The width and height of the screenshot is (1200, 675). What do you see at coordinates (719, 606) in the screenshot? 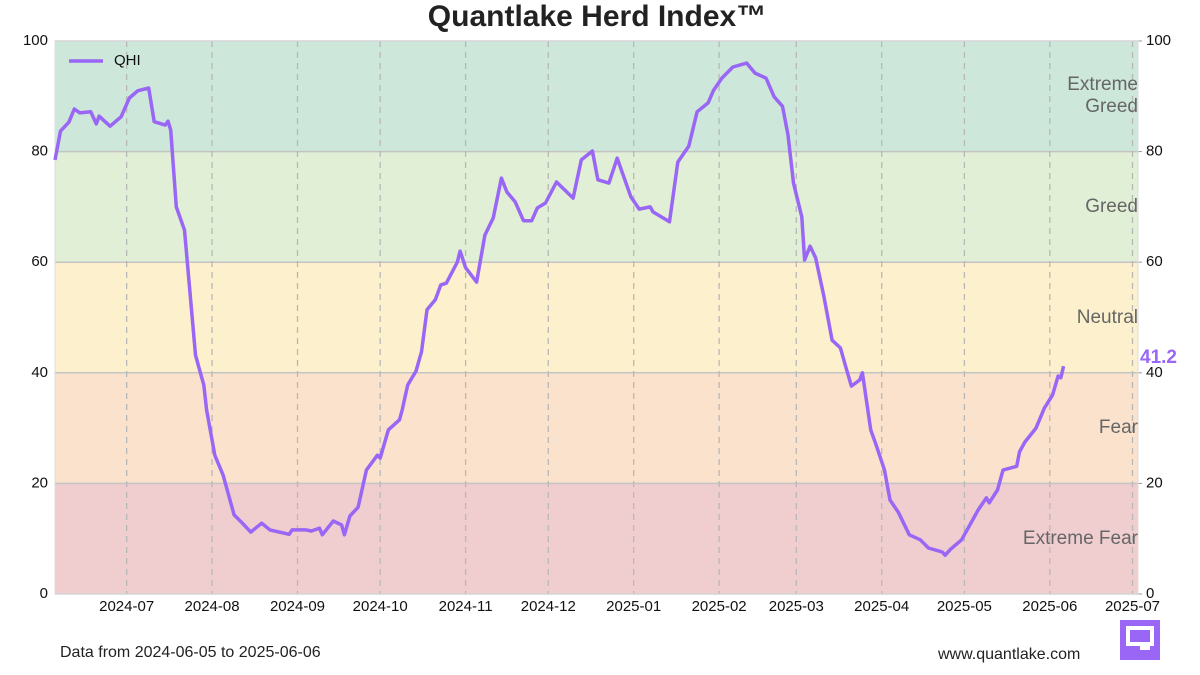
I see `x-tick-label: 2025-02` at bounding box center [719, 606].